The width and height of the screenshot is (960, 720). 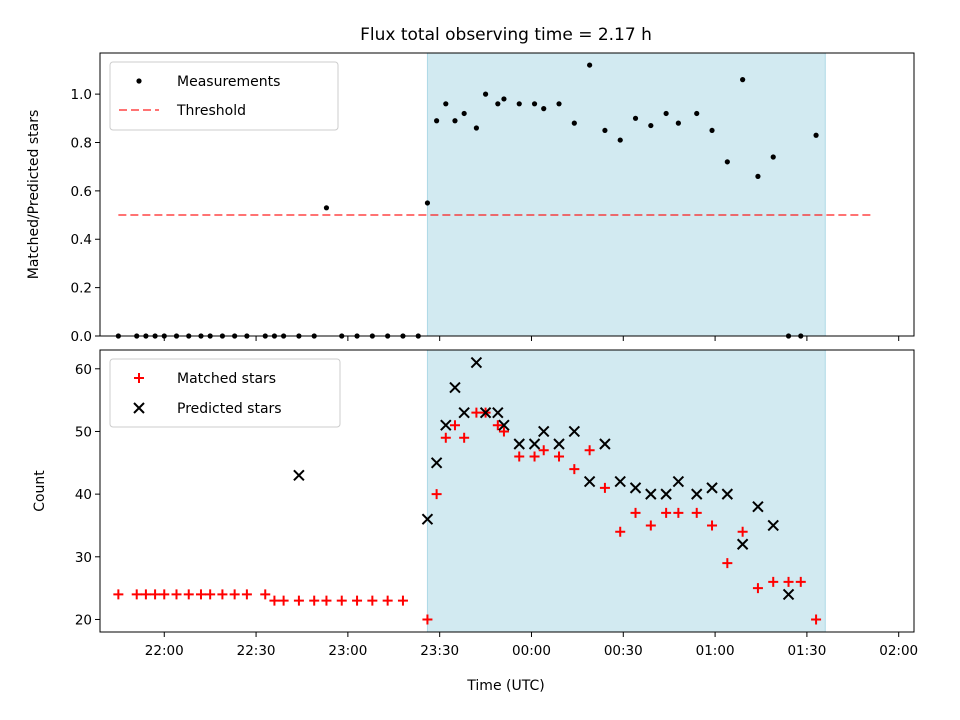 I want to click on count-xtick-label: 22:00, so click(x=164, y=651).